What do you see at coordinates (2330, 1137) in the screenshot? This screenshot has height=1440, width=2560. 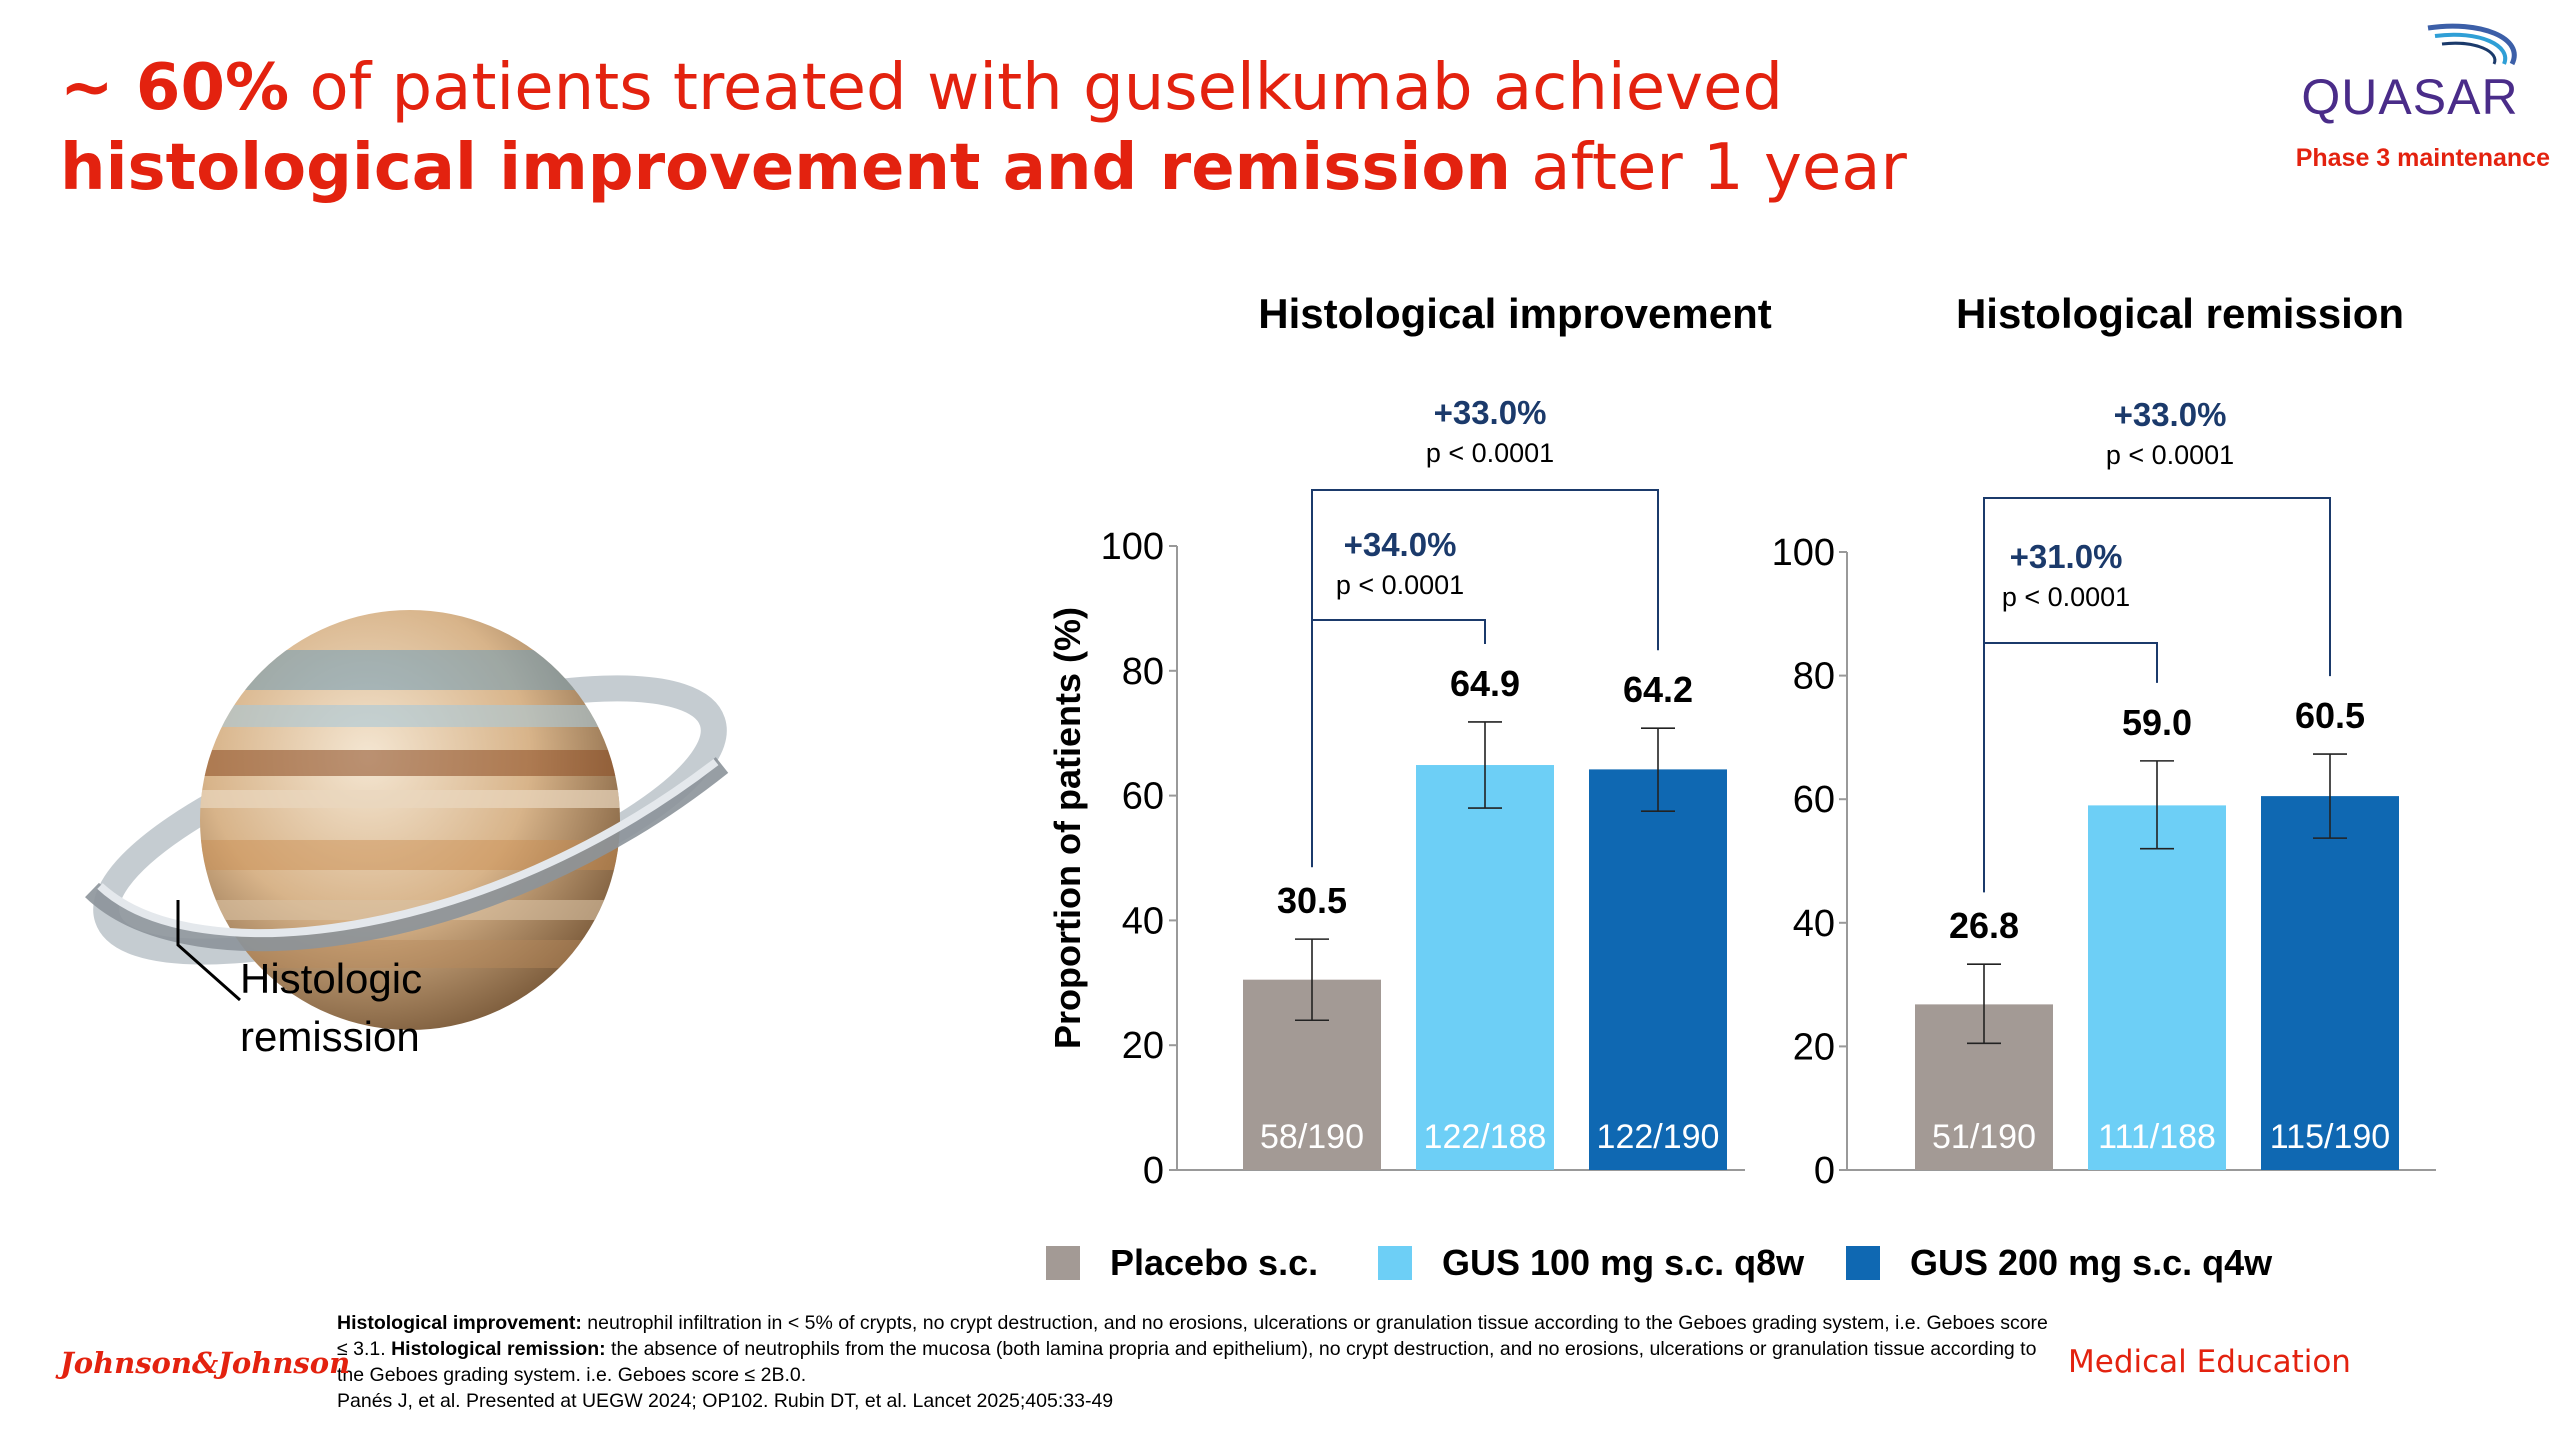 I see `n-label: 115/190` at bounding box center [2330, 1137].